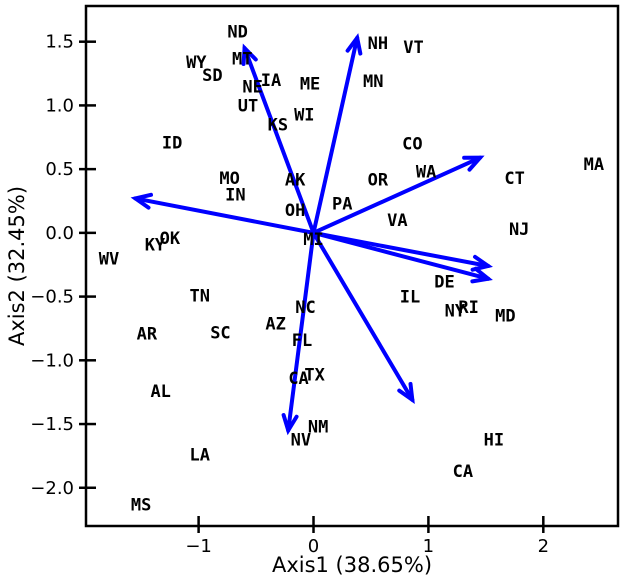 This screenshot has width=626, height=582. I want to click on state-label: OR, so click(378, 180).